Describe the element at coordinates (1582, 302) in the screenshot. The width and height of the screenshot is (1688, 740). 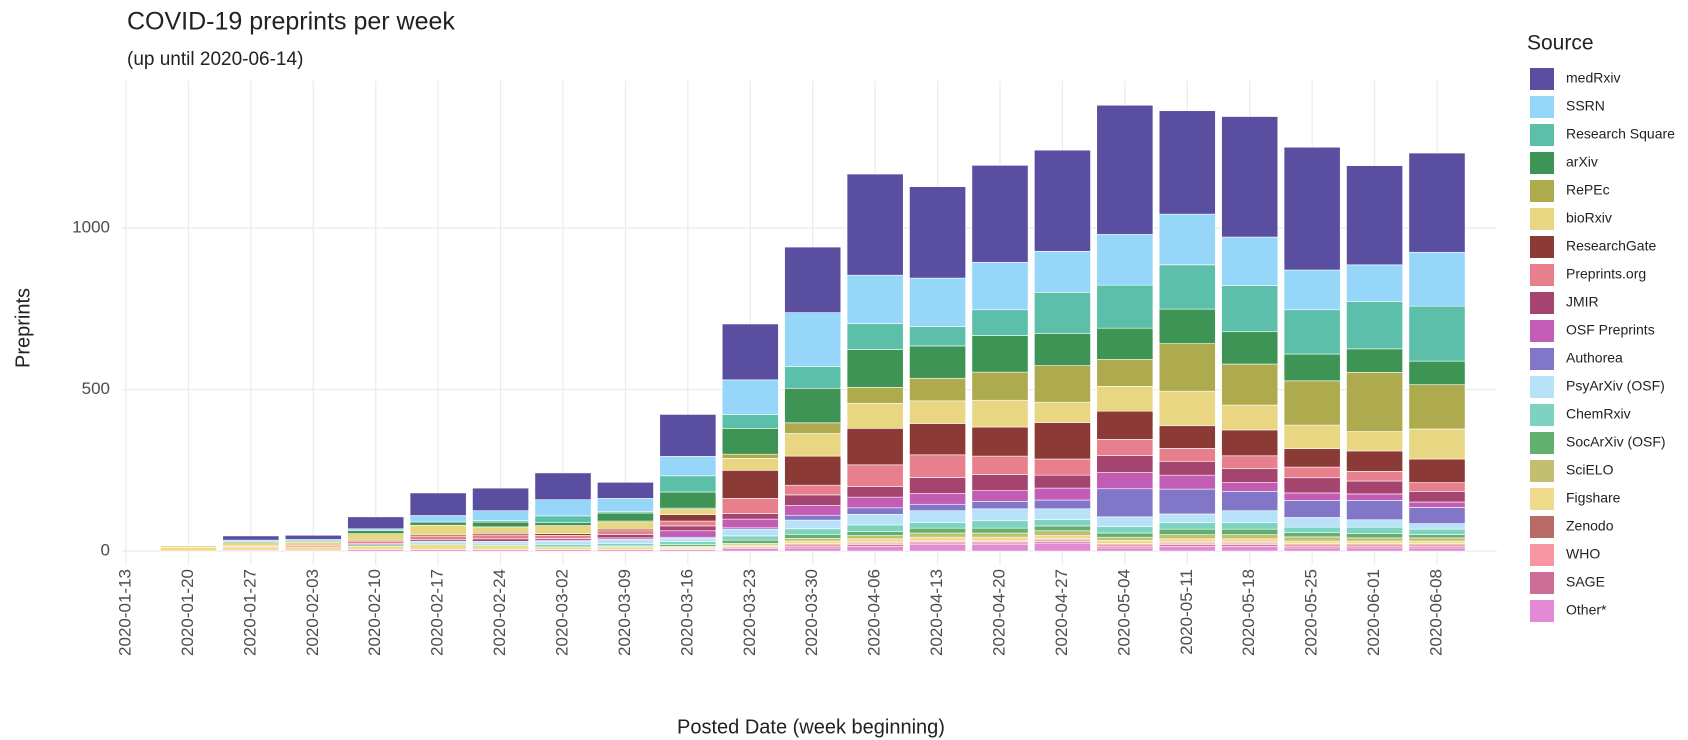
I see `legend-label: JMIR` at that location.